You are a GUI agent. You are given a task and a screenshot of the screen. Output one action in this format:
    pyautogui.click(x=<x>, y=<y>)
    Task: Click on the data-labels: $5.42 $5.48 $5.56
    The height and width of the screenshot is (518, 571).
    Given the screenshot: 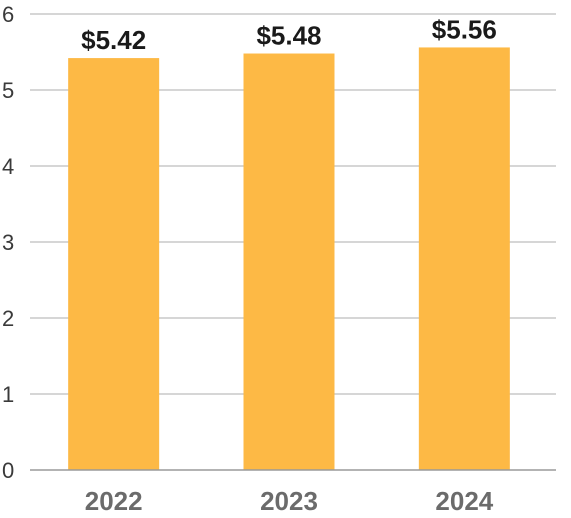 What is the action you would take?
    pyautogui.click(x=289, y=34)
    